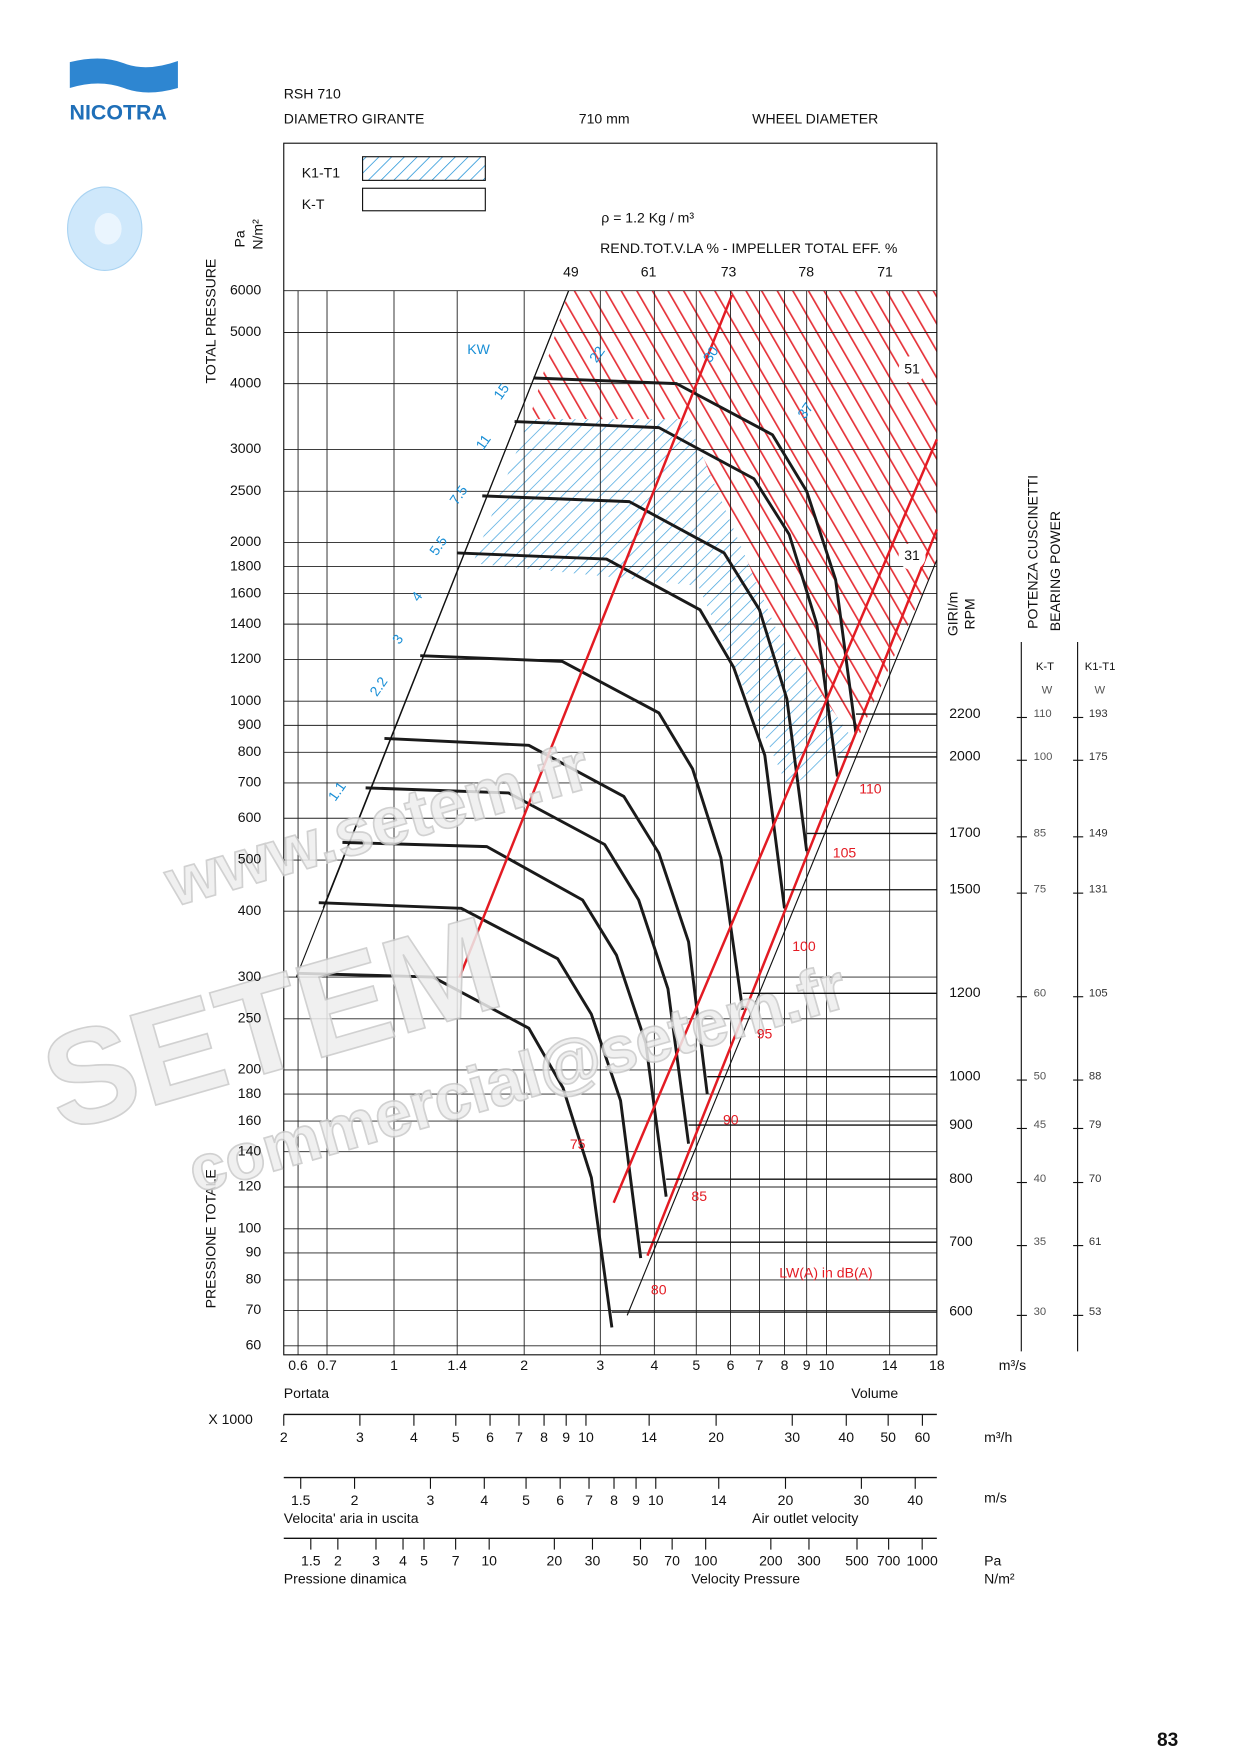 This screenshot has width=1242, height=1757. What do you see at coordinates (600, 1365) in the screenshot?
I see `x-tick-label: 3` at bounding box center [600, 1365].